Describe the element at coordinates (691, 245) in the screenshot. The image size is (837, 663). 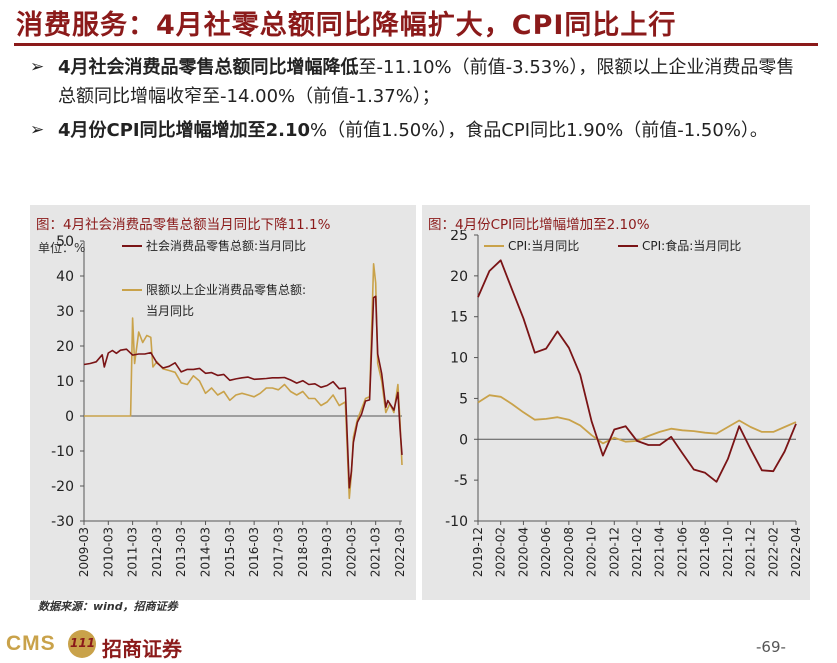
I see `legend-label: CPI:食品:当月同比` at that location.